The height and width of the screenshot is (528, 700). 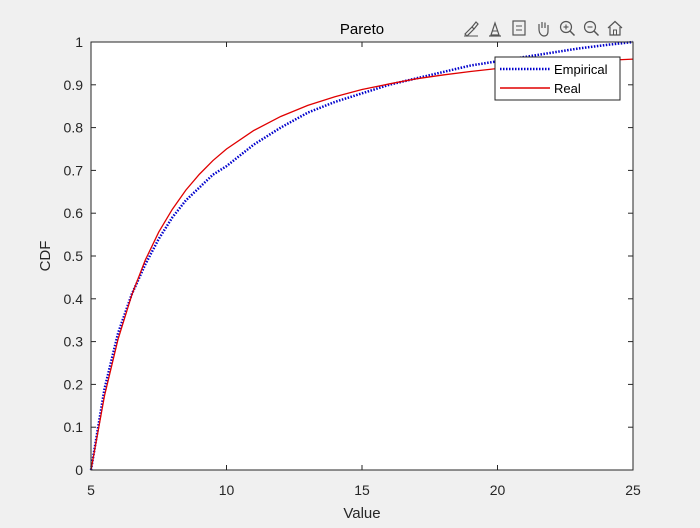 I want to click on zoom-out-icon, so click(x=591, y=28).